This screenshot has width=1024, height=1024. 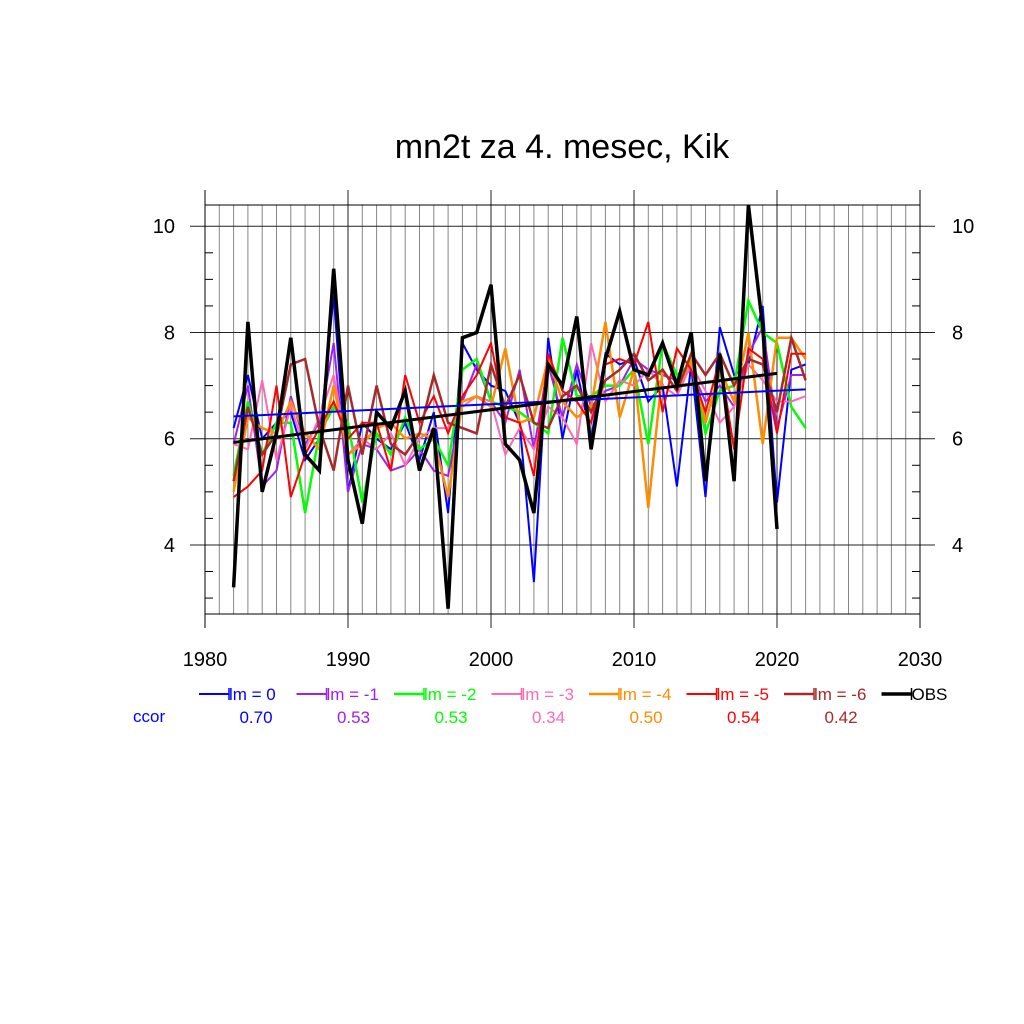 What do you see at coordinates (920, 660) in the screenshot?
I see `x-tick-label: 2030` at bounding box center [920, 660].